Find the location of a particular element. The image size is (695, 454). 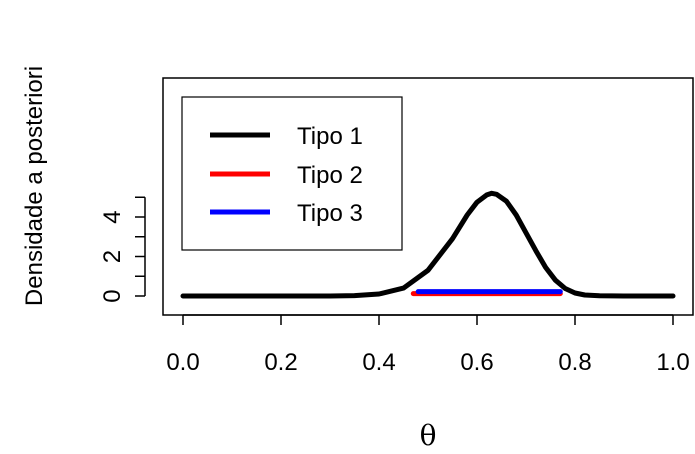

legend-label-tipo-3: Tipo 3 is located at coordinates (330, 213).